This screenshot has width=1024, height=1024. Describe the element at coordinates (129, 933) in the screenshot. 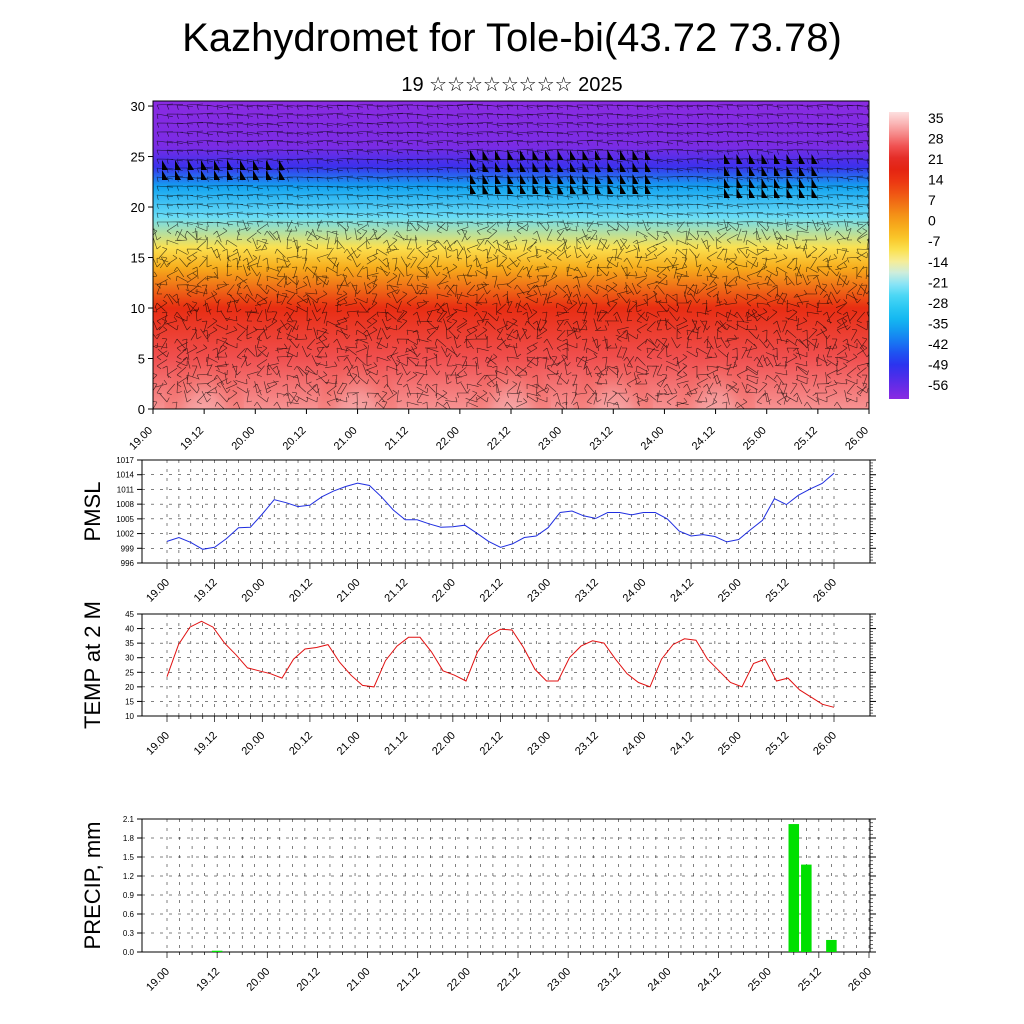

I see `y-tick-label: 0.3` at that location.